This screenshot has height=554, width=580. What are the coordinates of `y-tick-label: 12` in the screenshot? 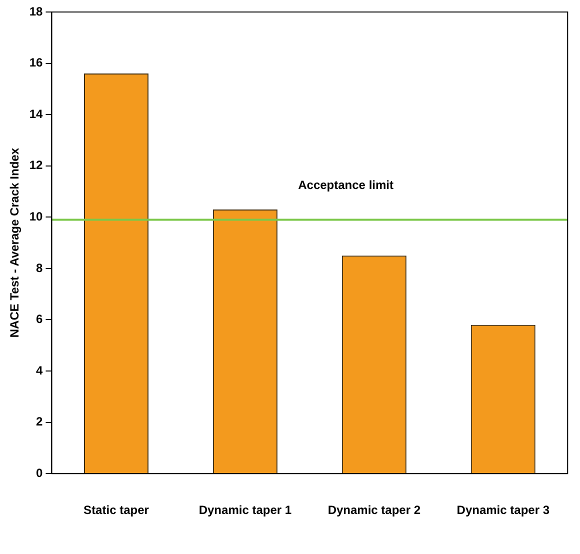 It's located at (36, 165).